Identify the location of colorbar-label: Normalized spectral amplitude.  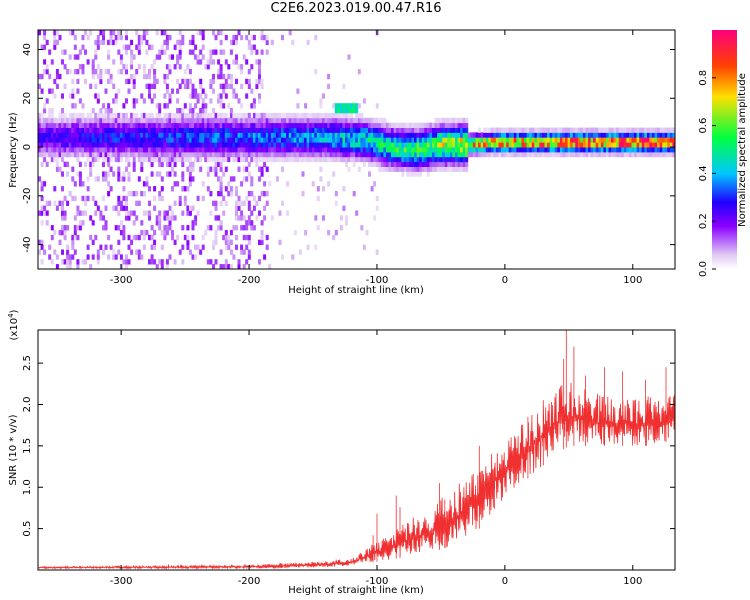
(742, 150).